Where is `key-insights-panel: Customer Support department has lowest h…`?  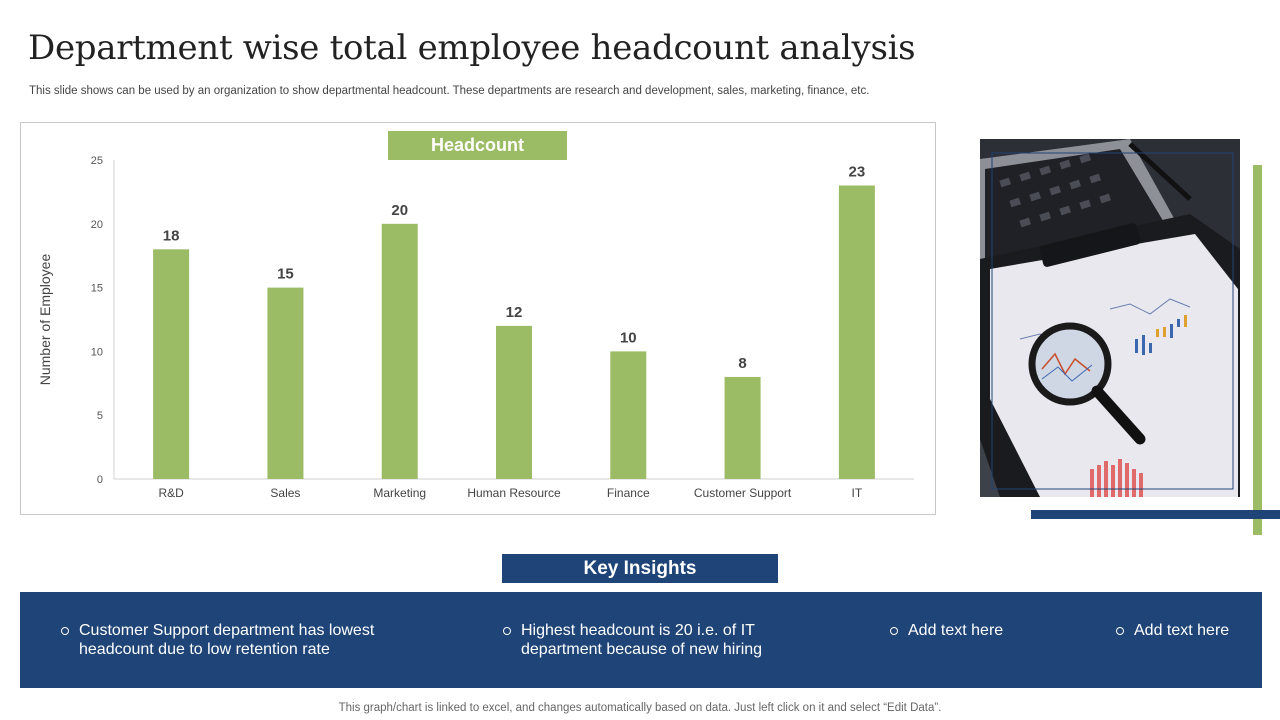
key-insights-panel: Customer Support department has lowest h… is located at coordinates (641, 640).